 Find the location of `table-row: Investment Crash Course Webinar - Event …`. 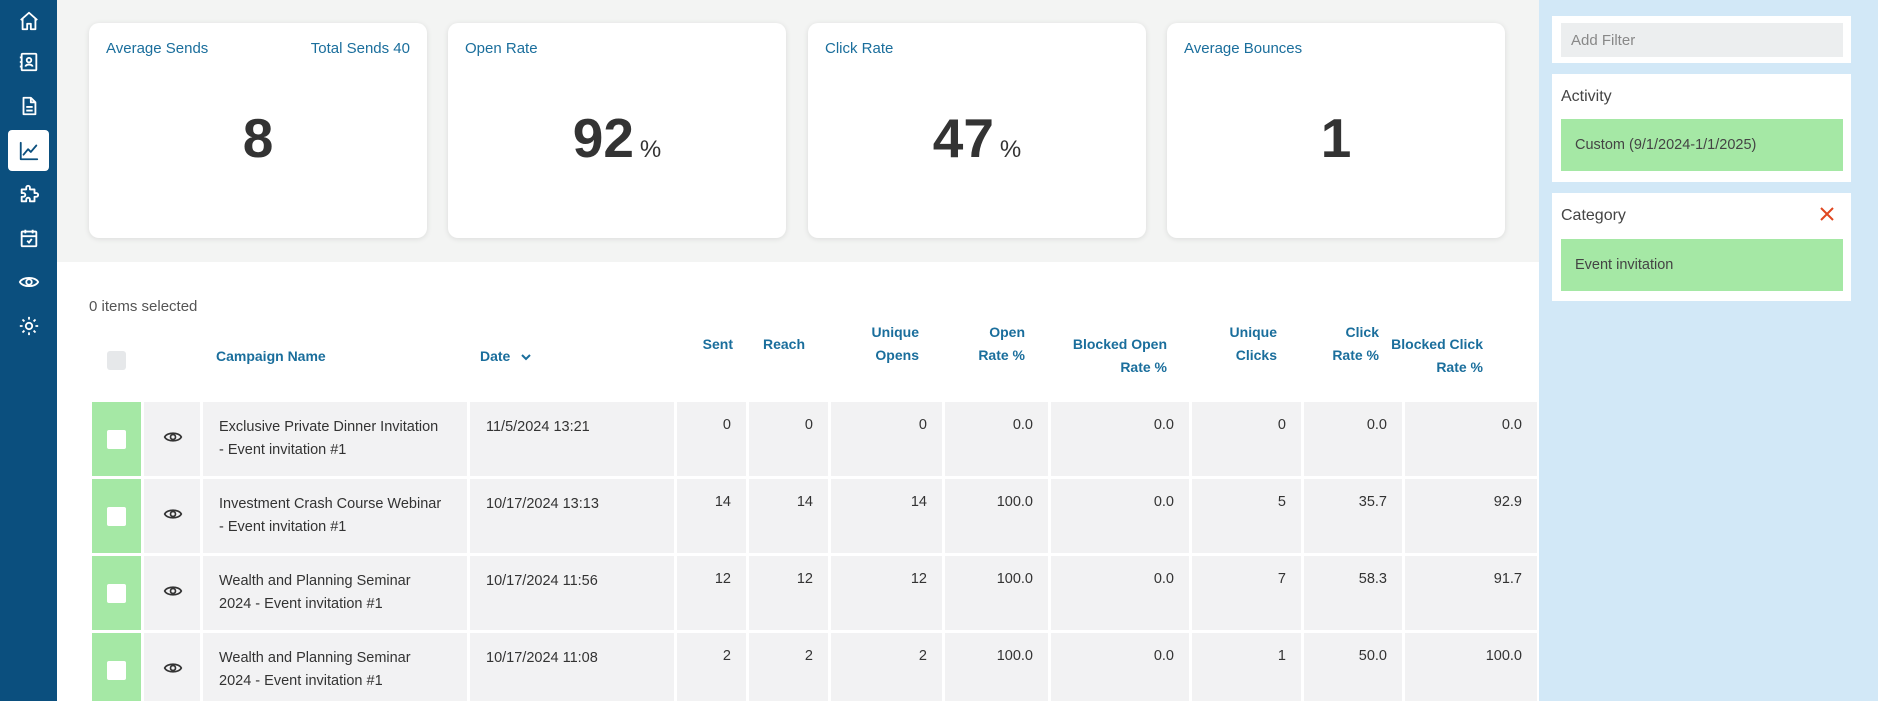

table-row: Investment Crash Course Webinar - Event … is located at coordinates (814, 516).